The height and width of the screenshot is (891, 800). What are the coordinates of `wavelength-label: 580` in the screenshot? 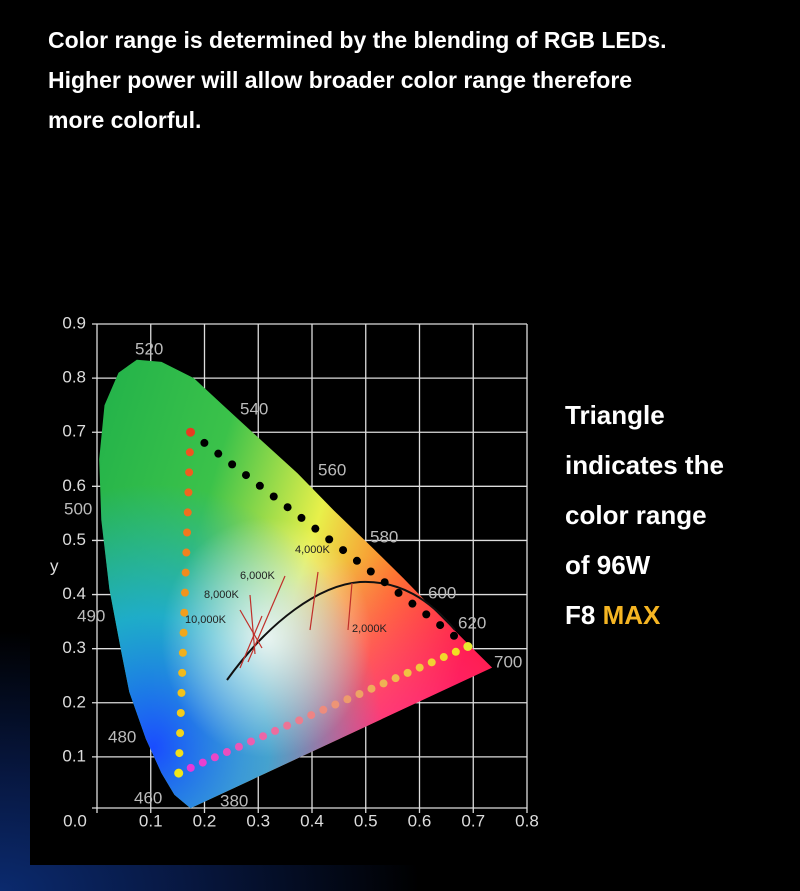 It's located at (384, 536).